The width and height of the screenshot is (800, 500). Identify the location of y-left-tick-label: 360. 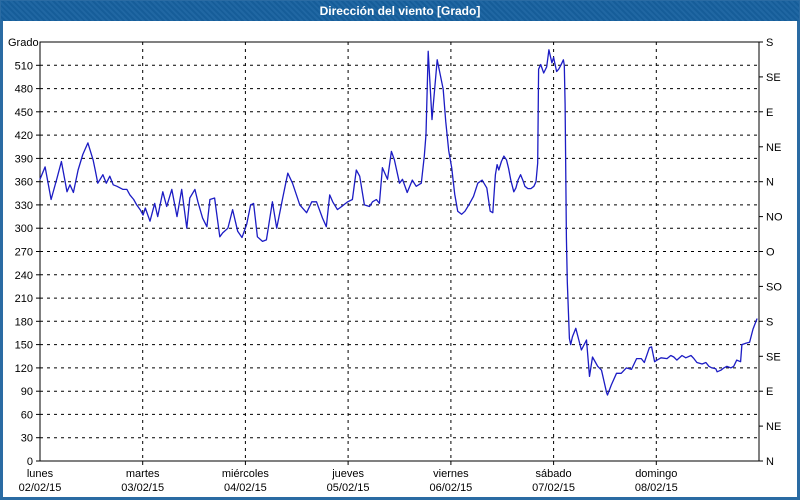
(24, 183).